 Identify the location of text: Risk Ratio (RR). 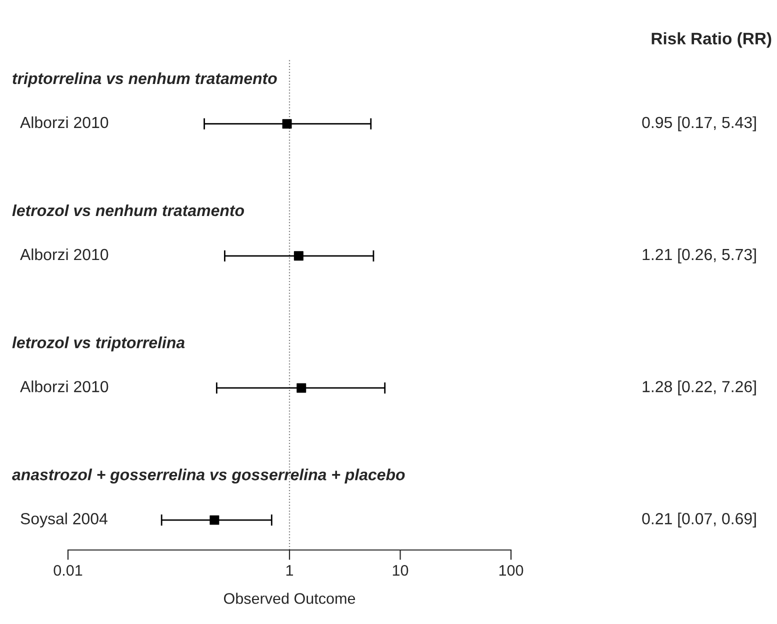
(712, 40).